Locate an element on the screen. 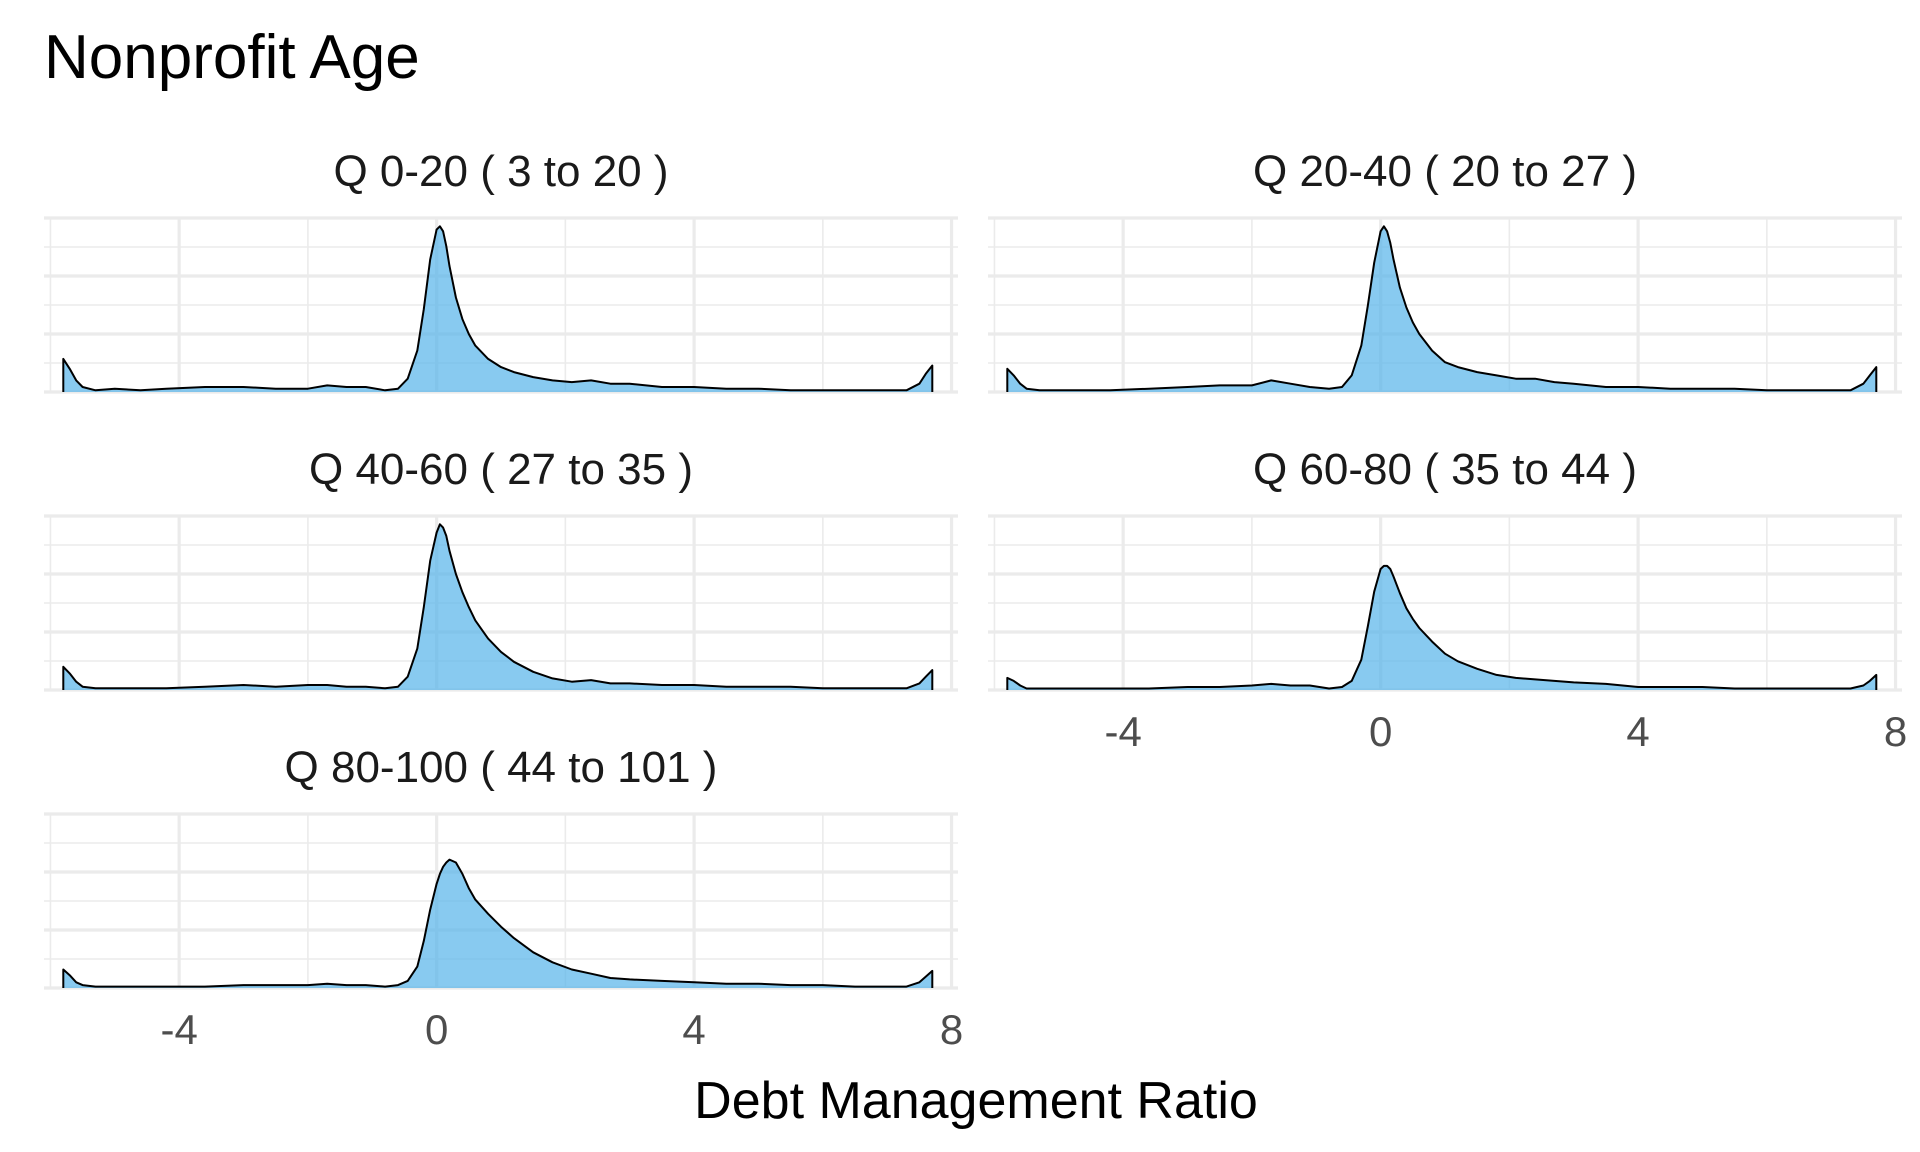 Image resolution: width=1920 pixels, height=1152 pixels. facet-panel: Q 60-80 ( 35 to 44 ) -4 0 4 8 is located at coordinates (1447, 600).